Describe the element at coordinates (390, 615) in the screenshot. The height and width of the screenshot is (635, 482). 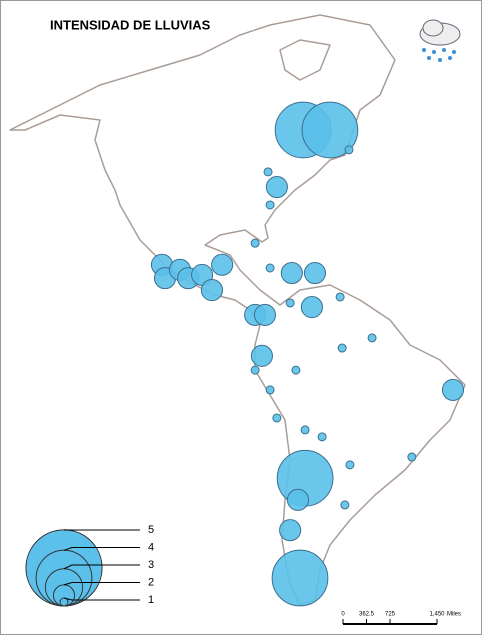
I see `scale-label: 725` at that location.